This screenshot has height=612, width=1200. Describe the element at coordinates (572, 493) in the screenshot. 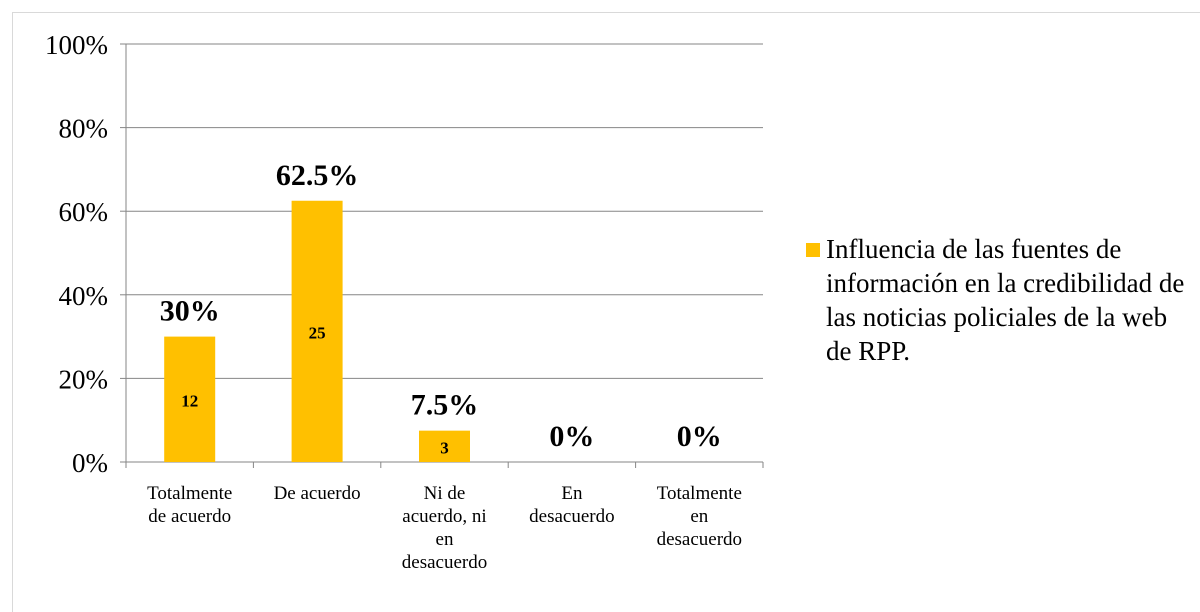

I see `x-tick-label: En` at that location.